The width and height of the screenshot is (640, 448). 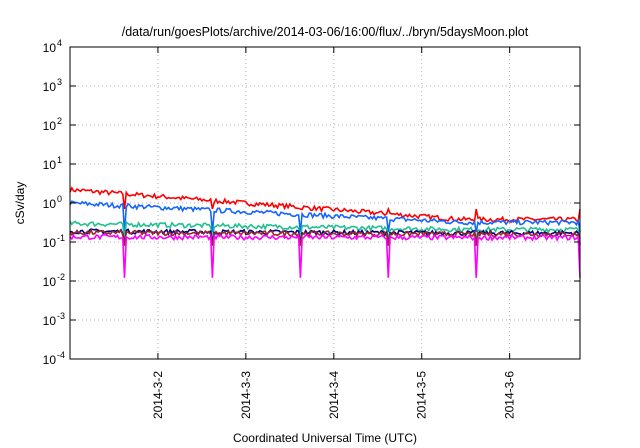 What do you see at coordinates (61, 277) in the screenshot?
I see `y-tick-exponent: -2` at bounding box center [61, 277].